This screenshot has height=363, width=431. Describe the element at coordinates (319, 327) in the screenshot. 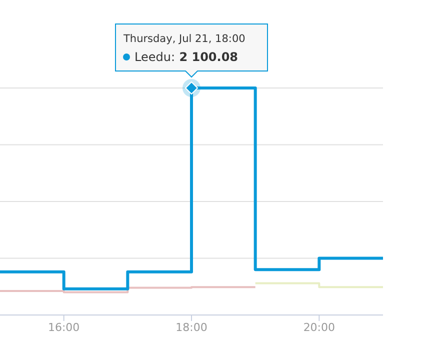

I see `x-tick-label: 20:00` at that location.